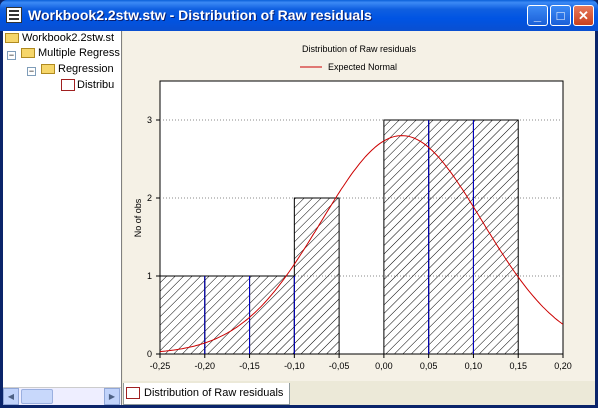 The width and height of the screenshot is (598, 408). I want to click on x-tick-label: -0,15, so click(249, 366).